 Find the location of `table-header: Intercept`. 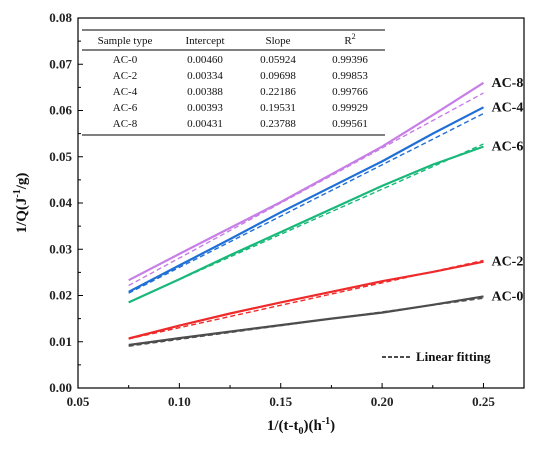

table-header: Intercept is located at coordinates (204, 41).